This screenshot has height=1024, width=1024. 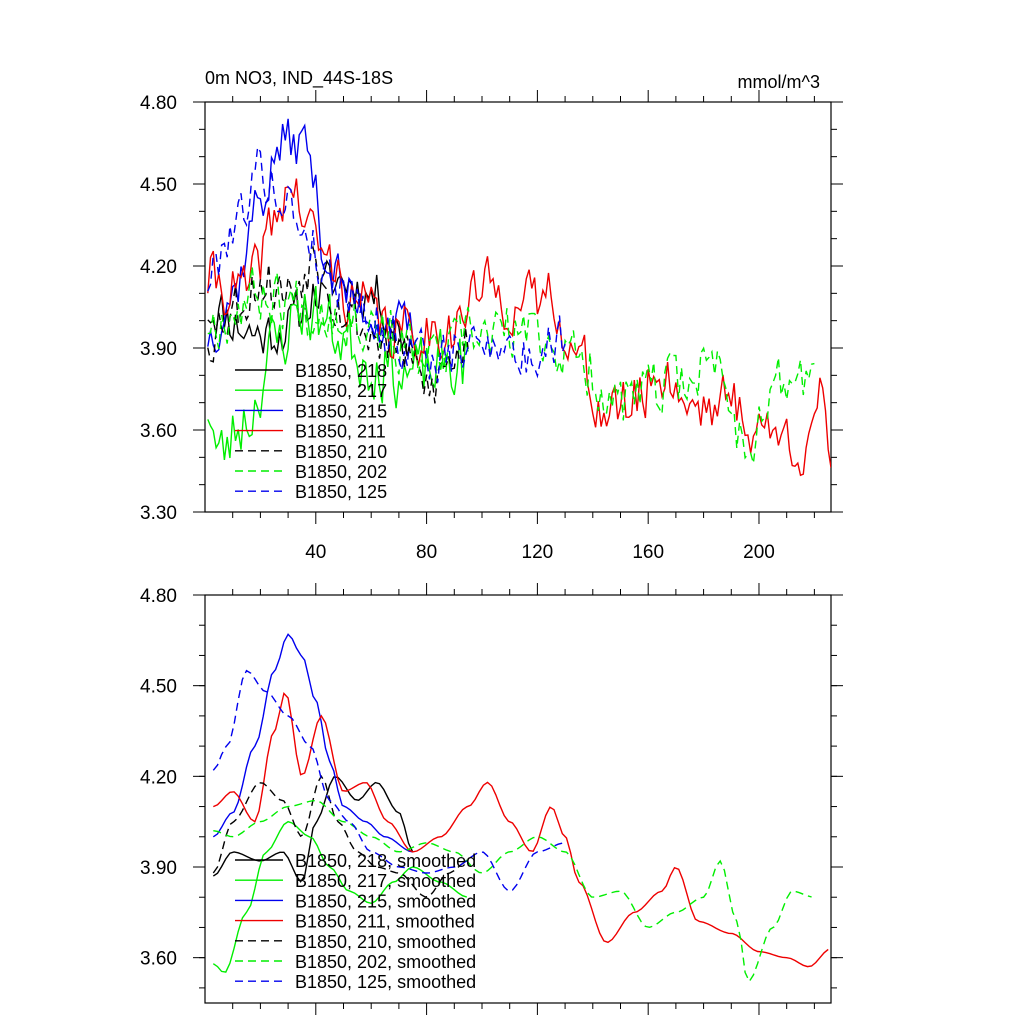 I want to click on legend-label: B1850, 218, so click(x=341, y=371).